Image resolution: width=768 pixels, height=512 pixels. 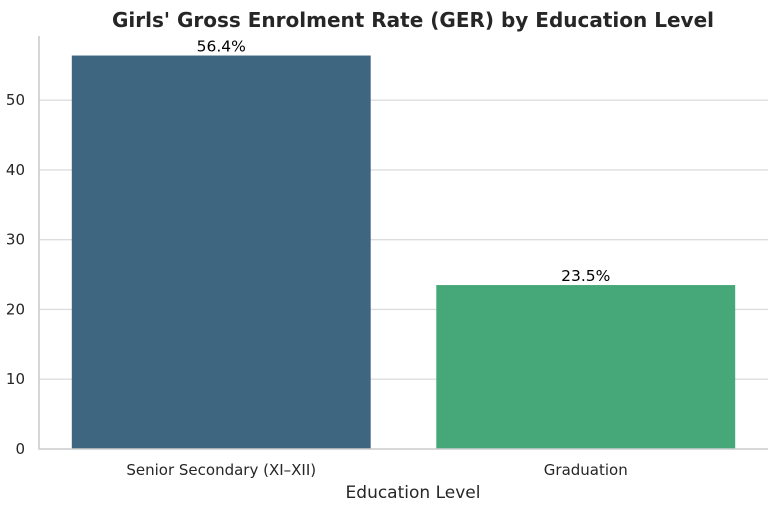 What do you see at coordinates (15, 170) in the screenshot?
I see `y-tick-label: 40` at bounding box center [15, 170].